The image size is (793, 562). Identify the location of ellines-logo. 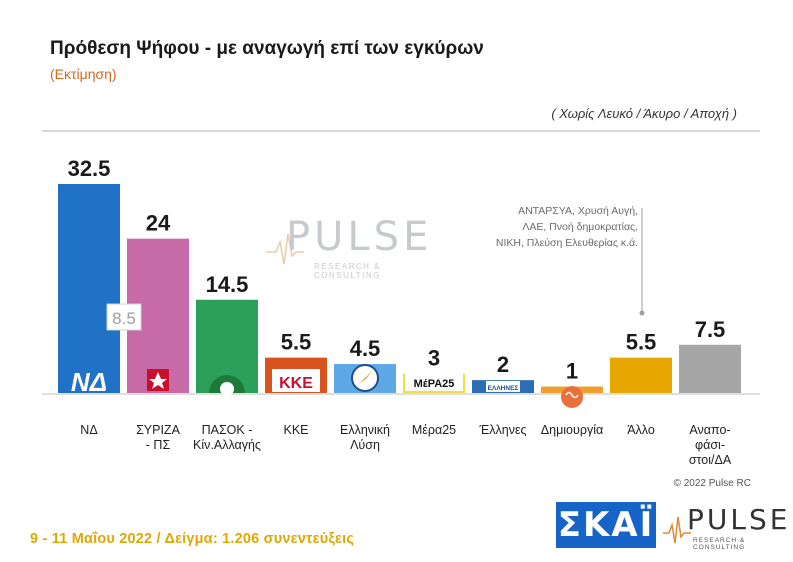
(503, 386).